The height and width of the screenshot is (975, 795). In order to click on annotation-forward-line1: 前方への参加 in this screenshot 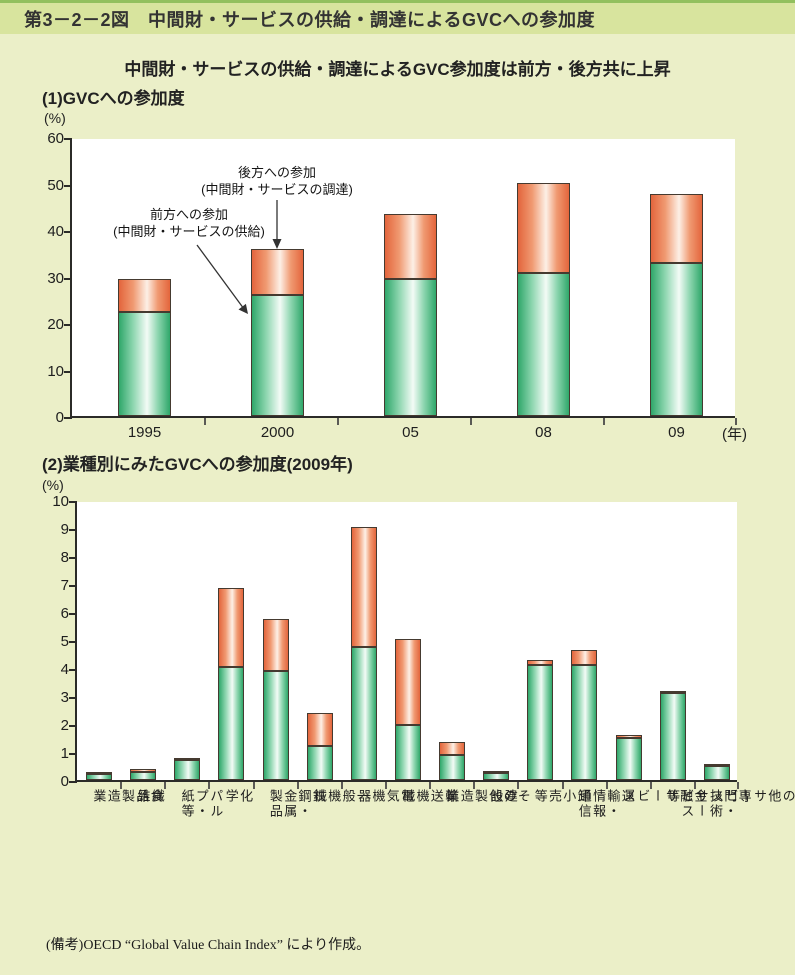, I will do `click(188, 214)`.